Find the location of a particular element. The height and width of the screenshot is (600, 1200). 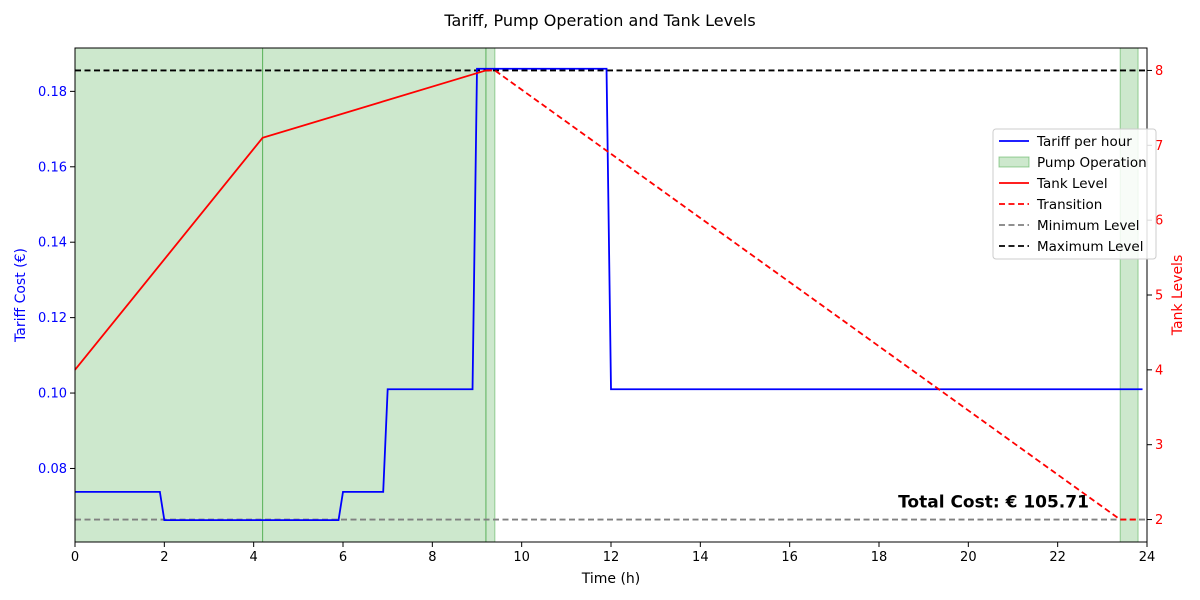

x-tick-label: 10 is located at coordinates (521, 557).